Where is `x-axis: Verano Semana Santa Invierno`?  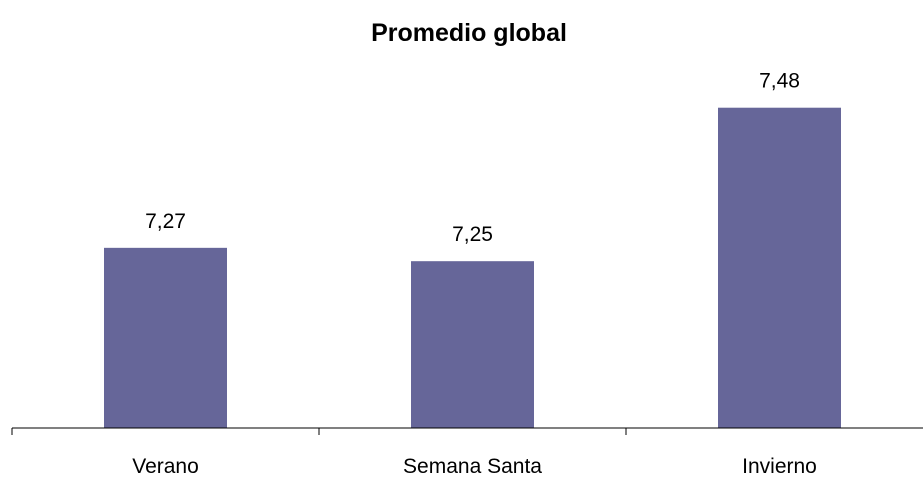 x-axis: Verano Semana Santa Invierno is located at coordinates (467, 452).